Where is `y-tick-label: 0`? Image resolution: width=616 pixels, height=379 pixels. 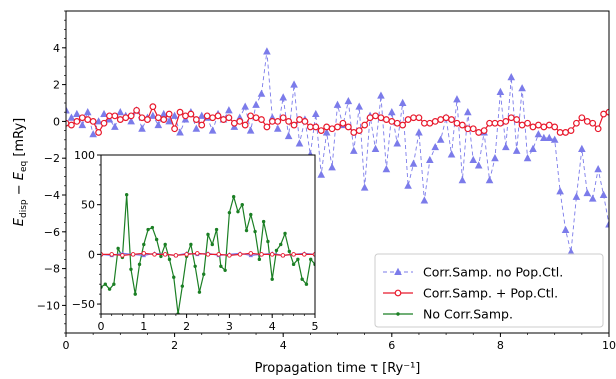
y-tick-label: 0 is located at coordinates (91, 254).